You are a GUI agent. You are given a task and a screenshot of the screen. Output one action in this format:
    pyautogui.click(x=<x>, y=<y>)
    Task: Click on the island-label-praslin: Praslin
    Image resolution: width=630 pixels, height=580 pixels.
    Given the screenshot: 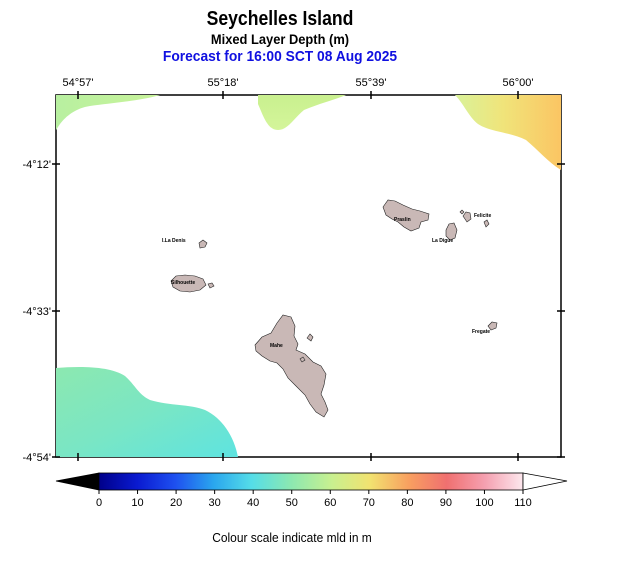 What is the action you would take?
    pyautogui.click(x=402, y=220)
    